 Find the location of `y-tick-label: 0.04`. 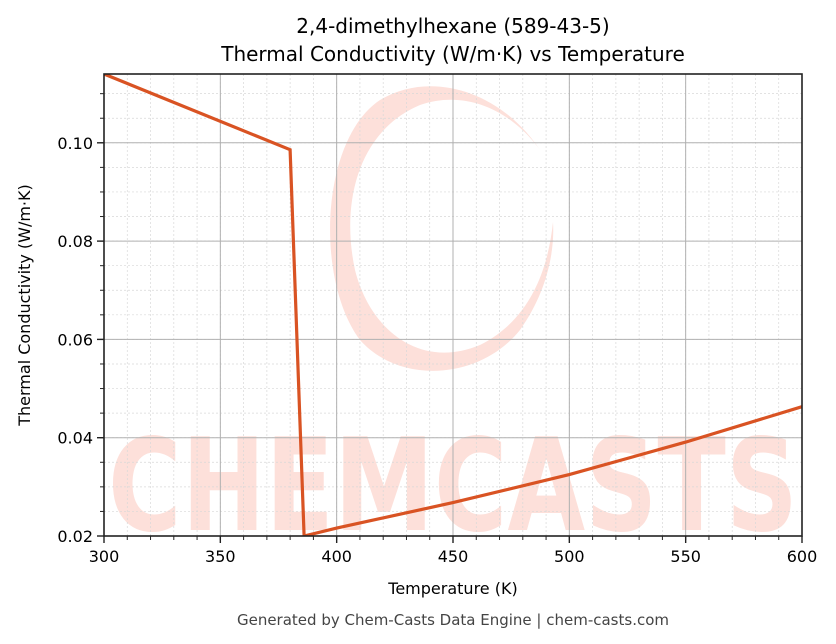

y-tick-label: 0.04 is located at coordinates (75, 438).